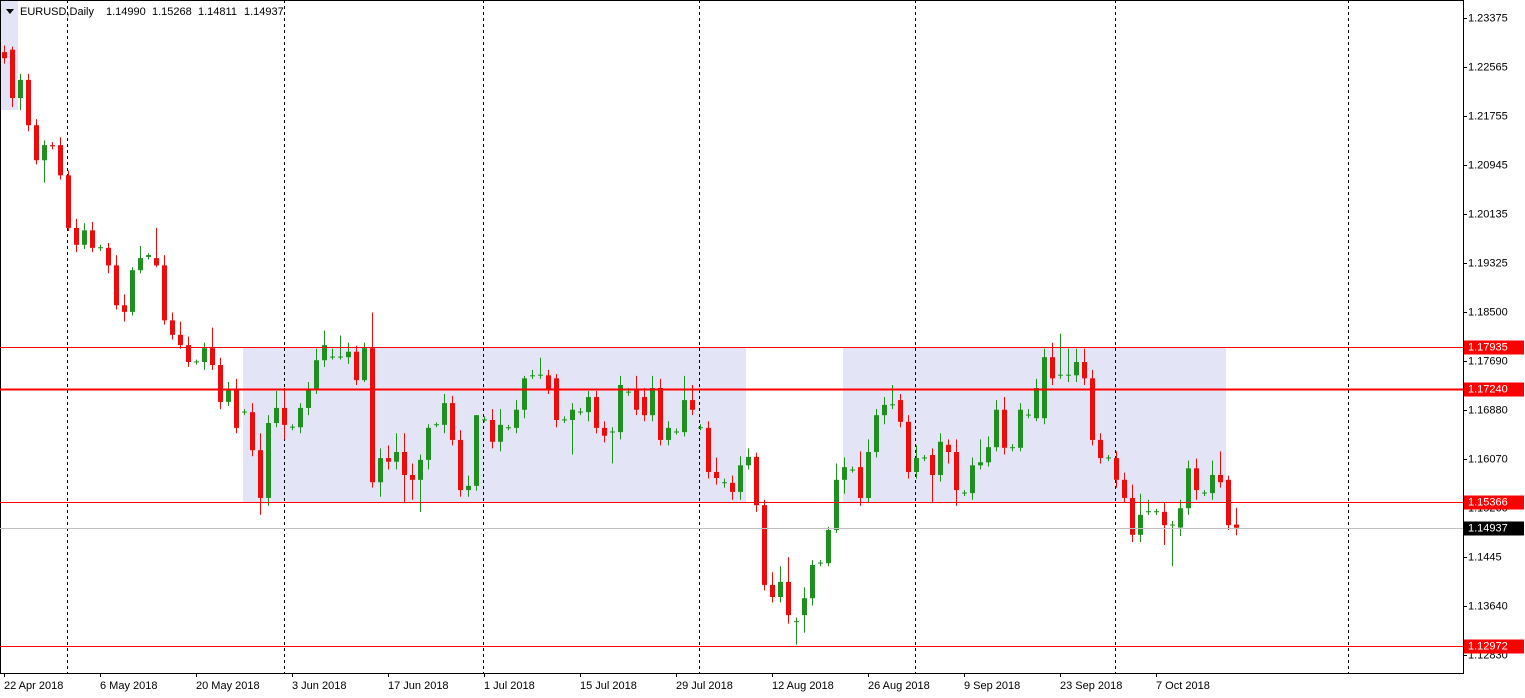 This screenshot has width=1525, height=698. I want to click on x-tick-label: 1 Jul 2018, so click(509, 686).